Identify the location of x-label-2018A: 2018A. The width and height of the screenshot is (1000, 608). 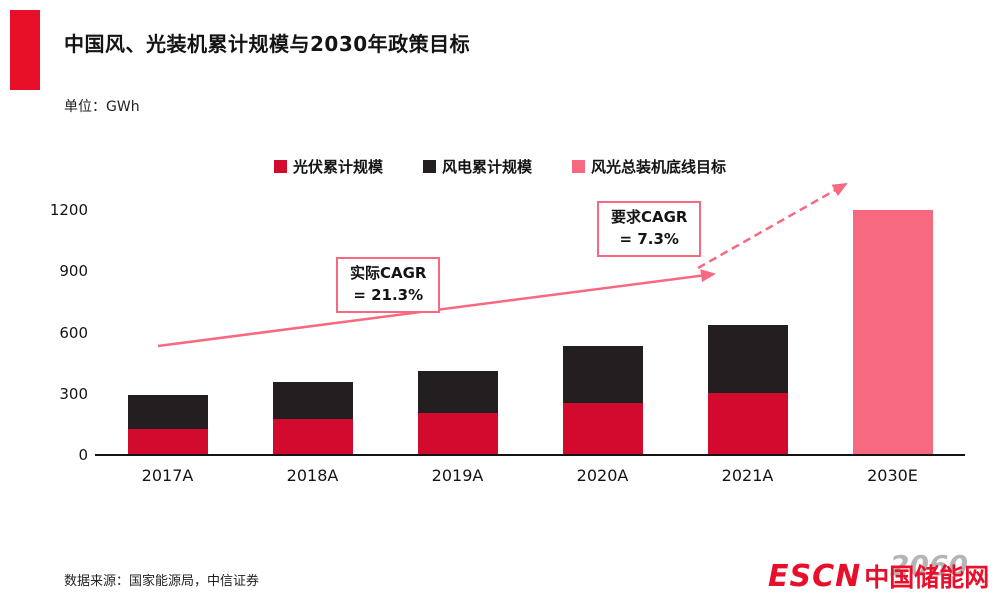
(312, 475).